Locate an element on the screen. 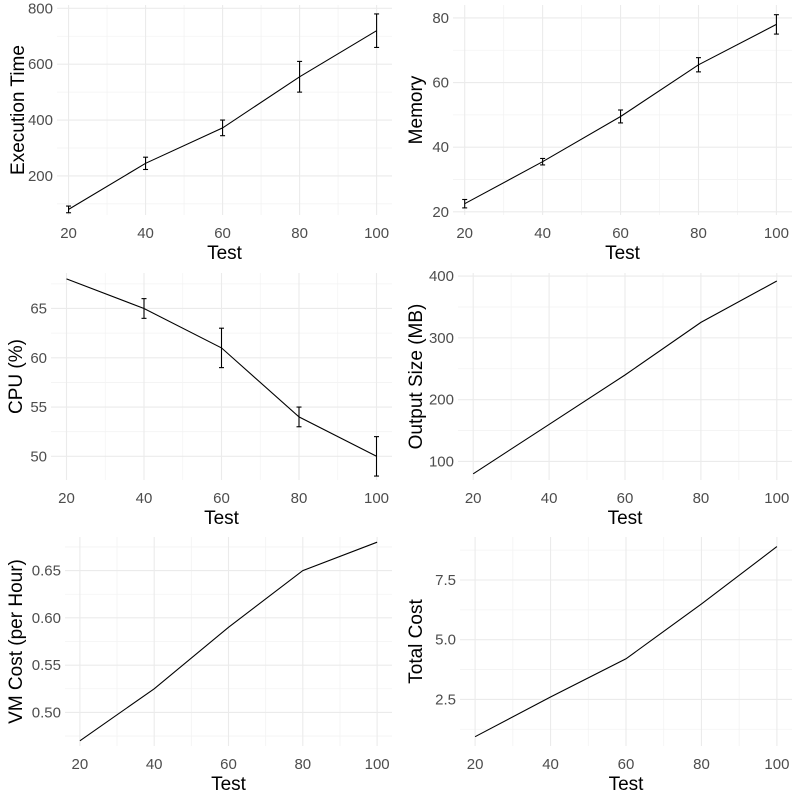 The height and width of the screenshot is (800, 800). y-axis-title: Memory is located at coordinates (416, 109).